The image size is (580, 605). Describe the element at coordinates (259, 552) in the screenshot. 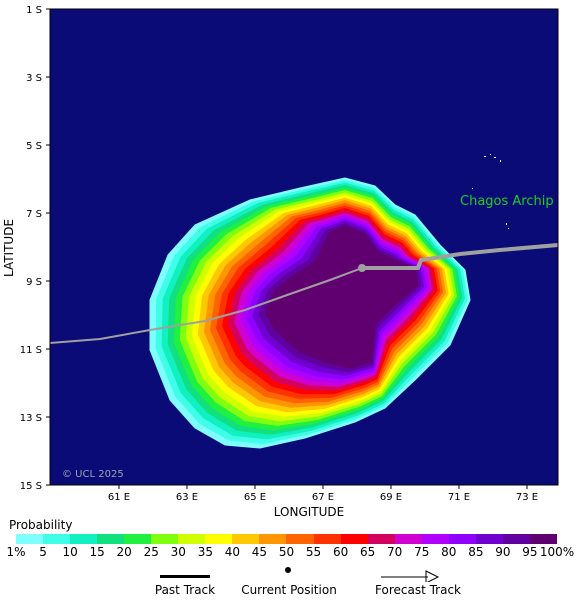

I see `colorbar-label: 45` at that location.